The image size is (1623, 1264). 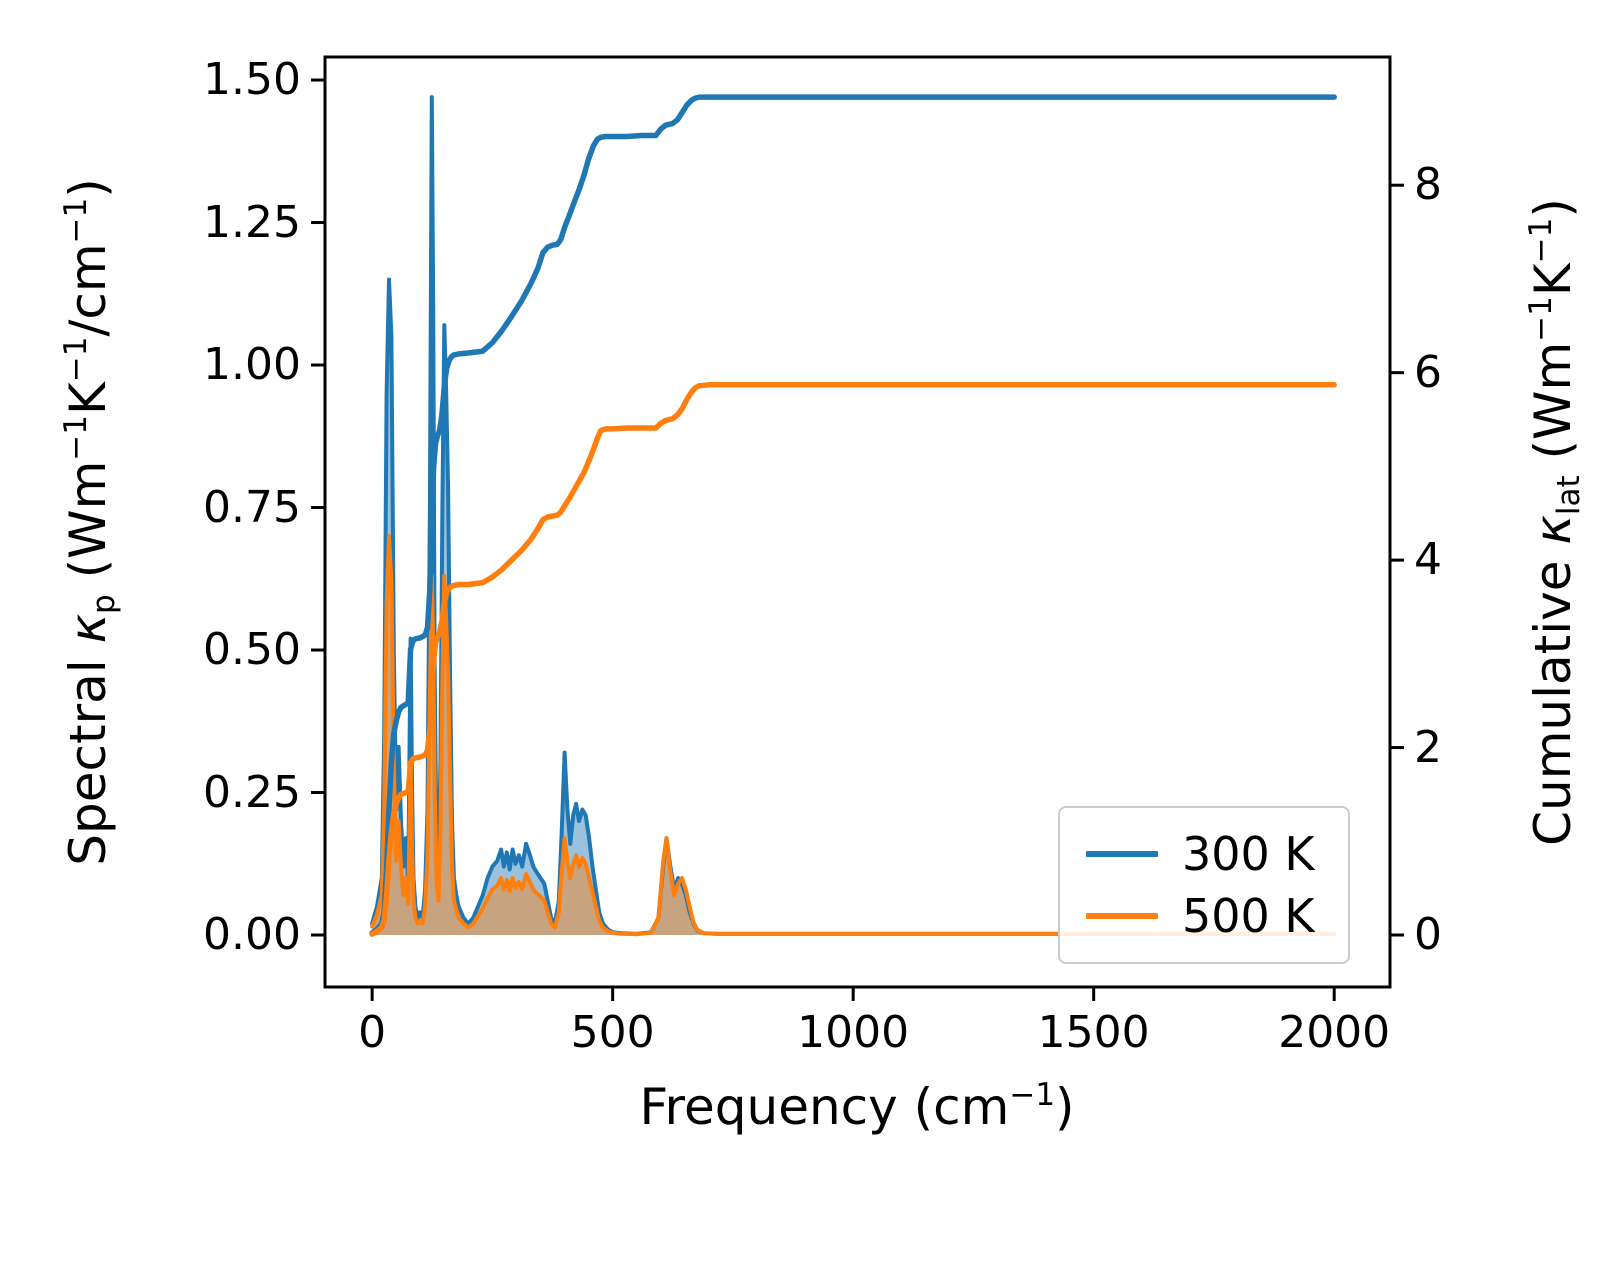 I want to click on legend-entry-300k: 300 K, so click(x=1204, y=854).